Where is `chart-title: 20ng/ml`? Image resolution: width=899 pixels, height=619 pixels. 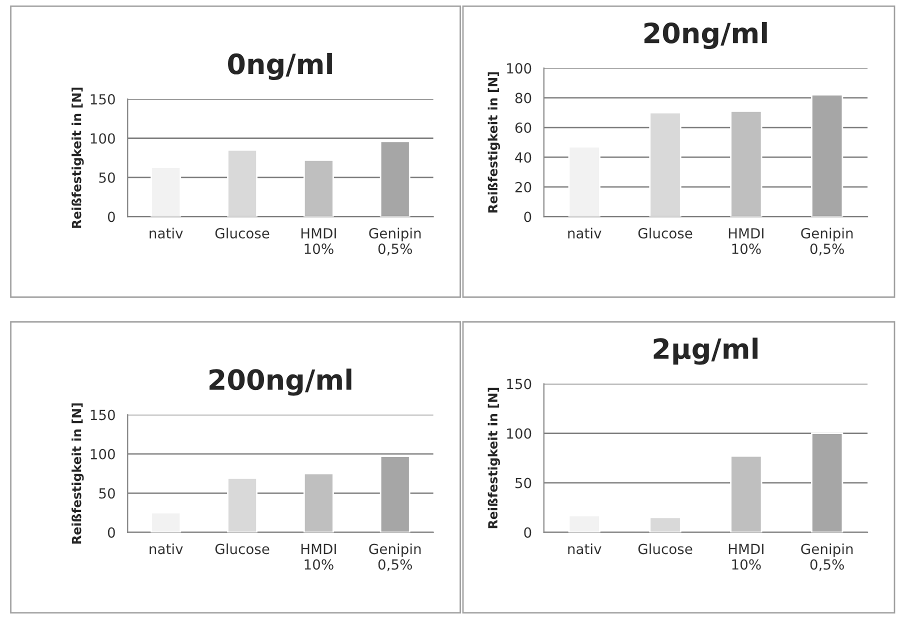
chart-title: 20ng/ml is located at coordinates (705, 36).